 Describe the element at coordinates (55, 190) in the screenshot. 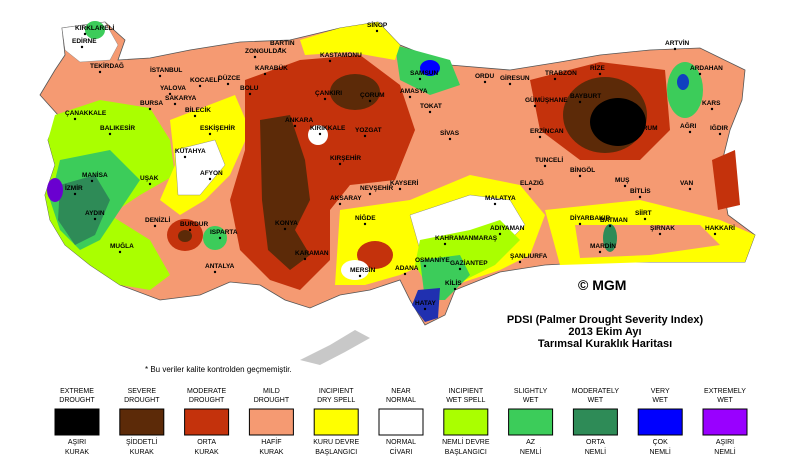

I see `region-purple-izmir` at that location.